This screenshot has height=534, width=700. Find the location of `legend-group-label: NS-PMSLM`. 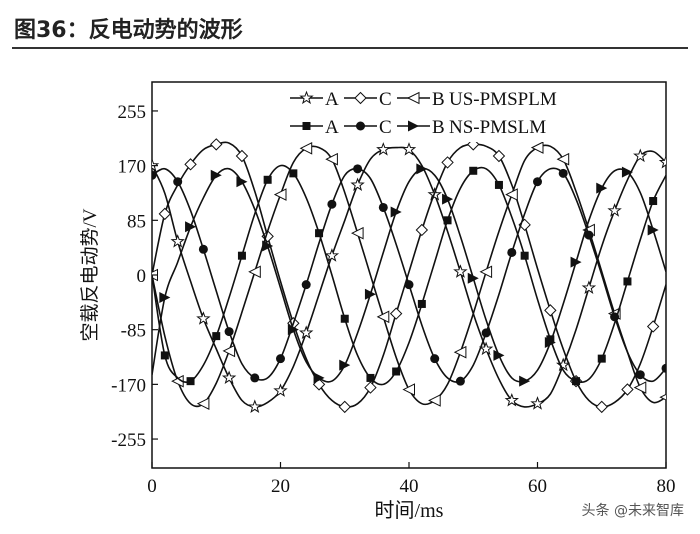

legend-group-label: NS-PMSLM is located at coordinates (497, 127).